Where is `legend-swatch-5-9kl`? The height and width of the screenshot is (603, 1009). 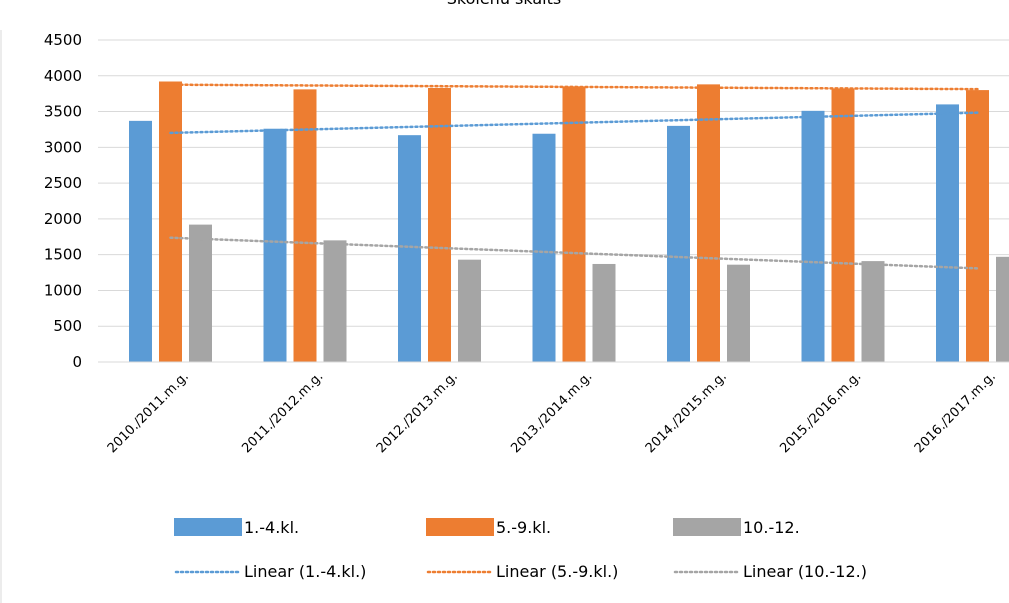
legend-swatch-5-9kl is located at coordinates (460, 527).